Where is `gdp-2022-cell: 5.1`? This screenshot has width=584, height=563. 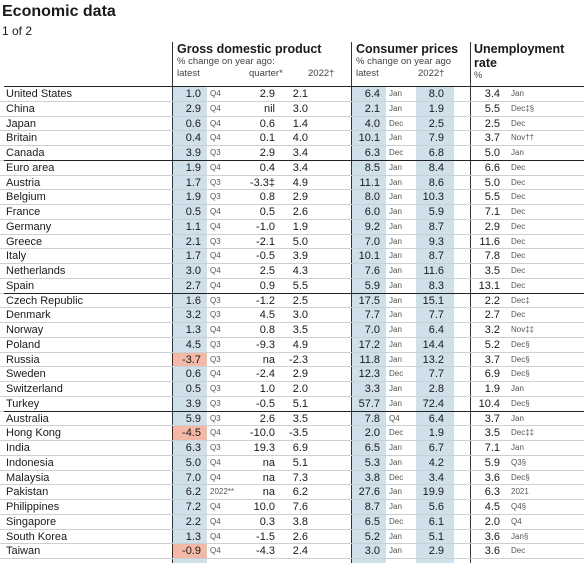 gdp-2022-cell: 5.1 is located at coordinates (300, 403).